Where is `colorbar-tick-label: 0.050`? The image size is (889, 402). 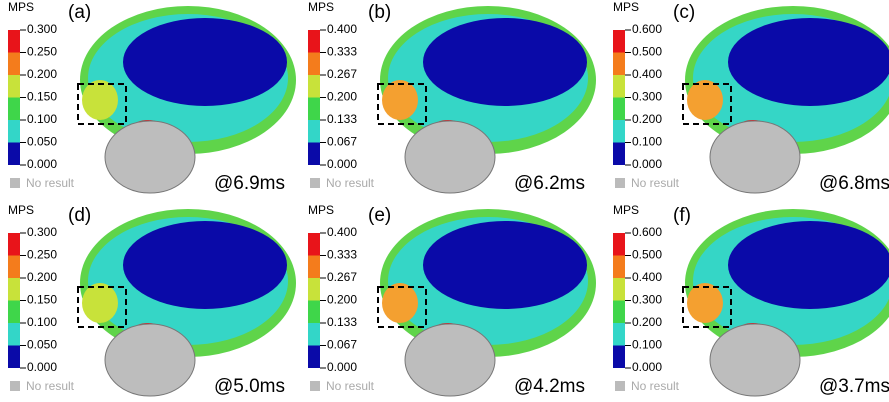 colorbar-tick-label: 0.050 is located at coordinates (42, 345).